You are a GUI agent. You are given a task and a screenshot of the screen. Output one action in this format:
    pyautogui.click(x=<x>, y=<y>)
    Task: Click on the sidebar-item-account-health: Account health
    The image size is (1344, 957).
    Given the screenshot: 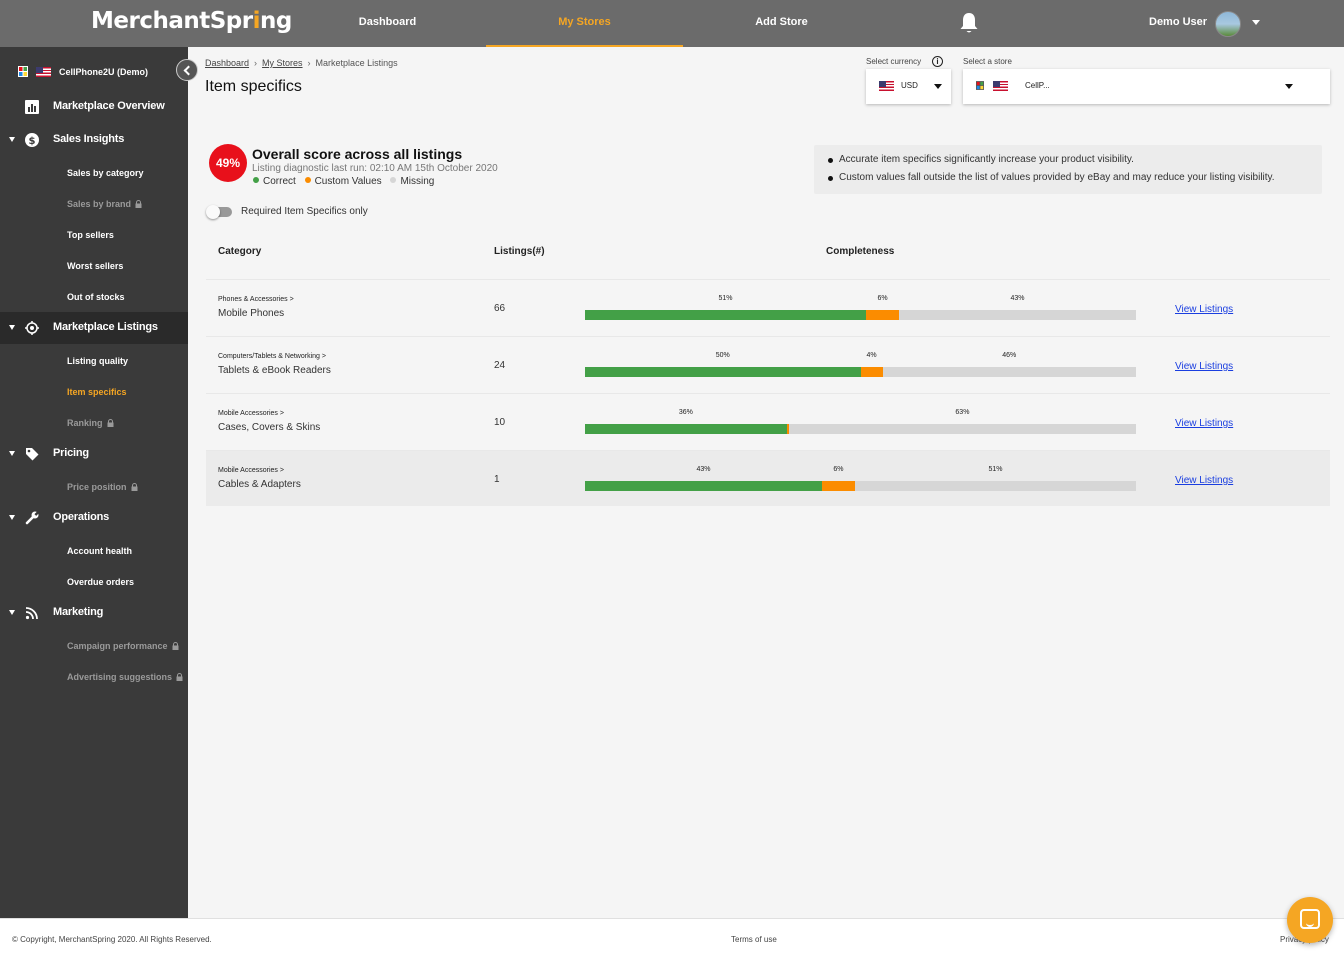 What is the action you would take?
    pyautogui.click(x=100, y=551)
    